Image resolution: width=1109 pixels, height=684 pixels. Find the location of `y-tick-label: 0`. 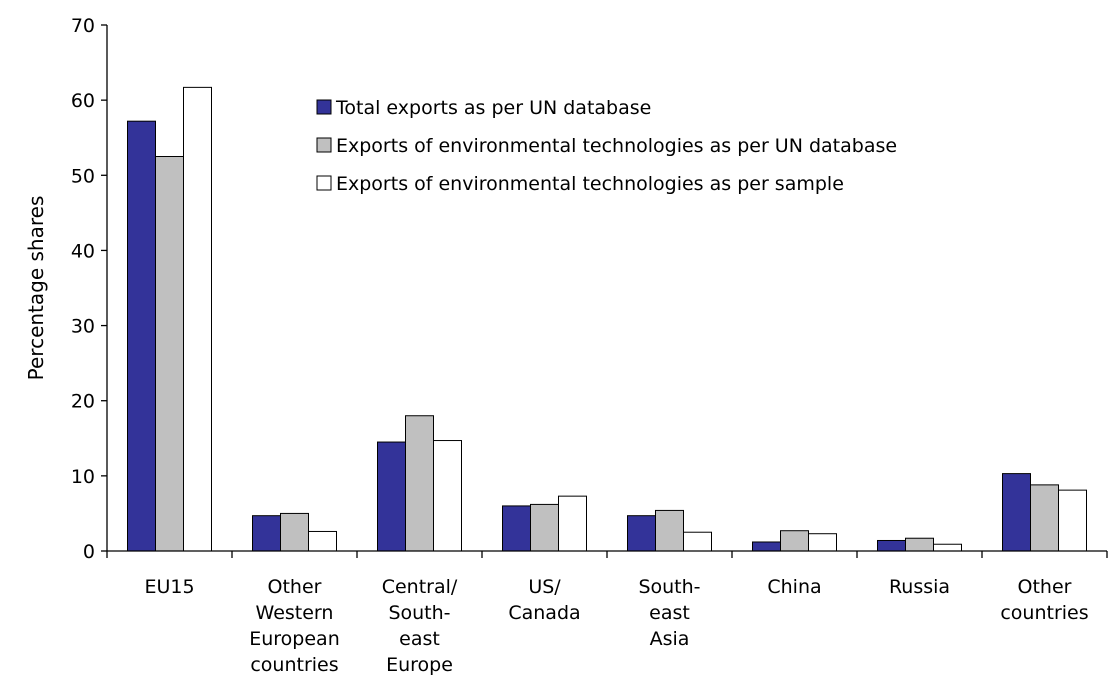

y-tick-label: 0 is located at coordinates (89, 552).